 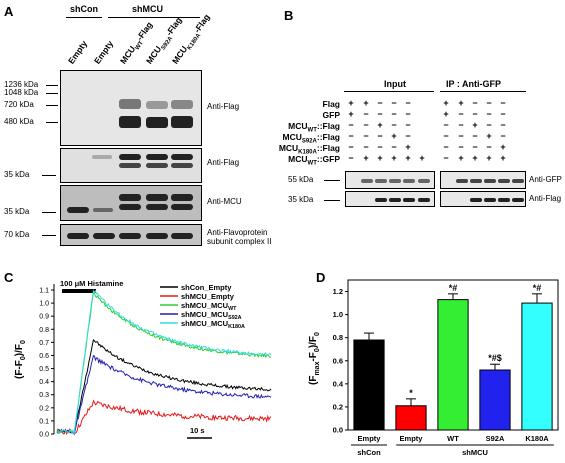 What do you see at coordinates (91, 283) in the screenshot?
I see `stimulus-label: 100 μM Histamine` at bounding box center [91, 283].